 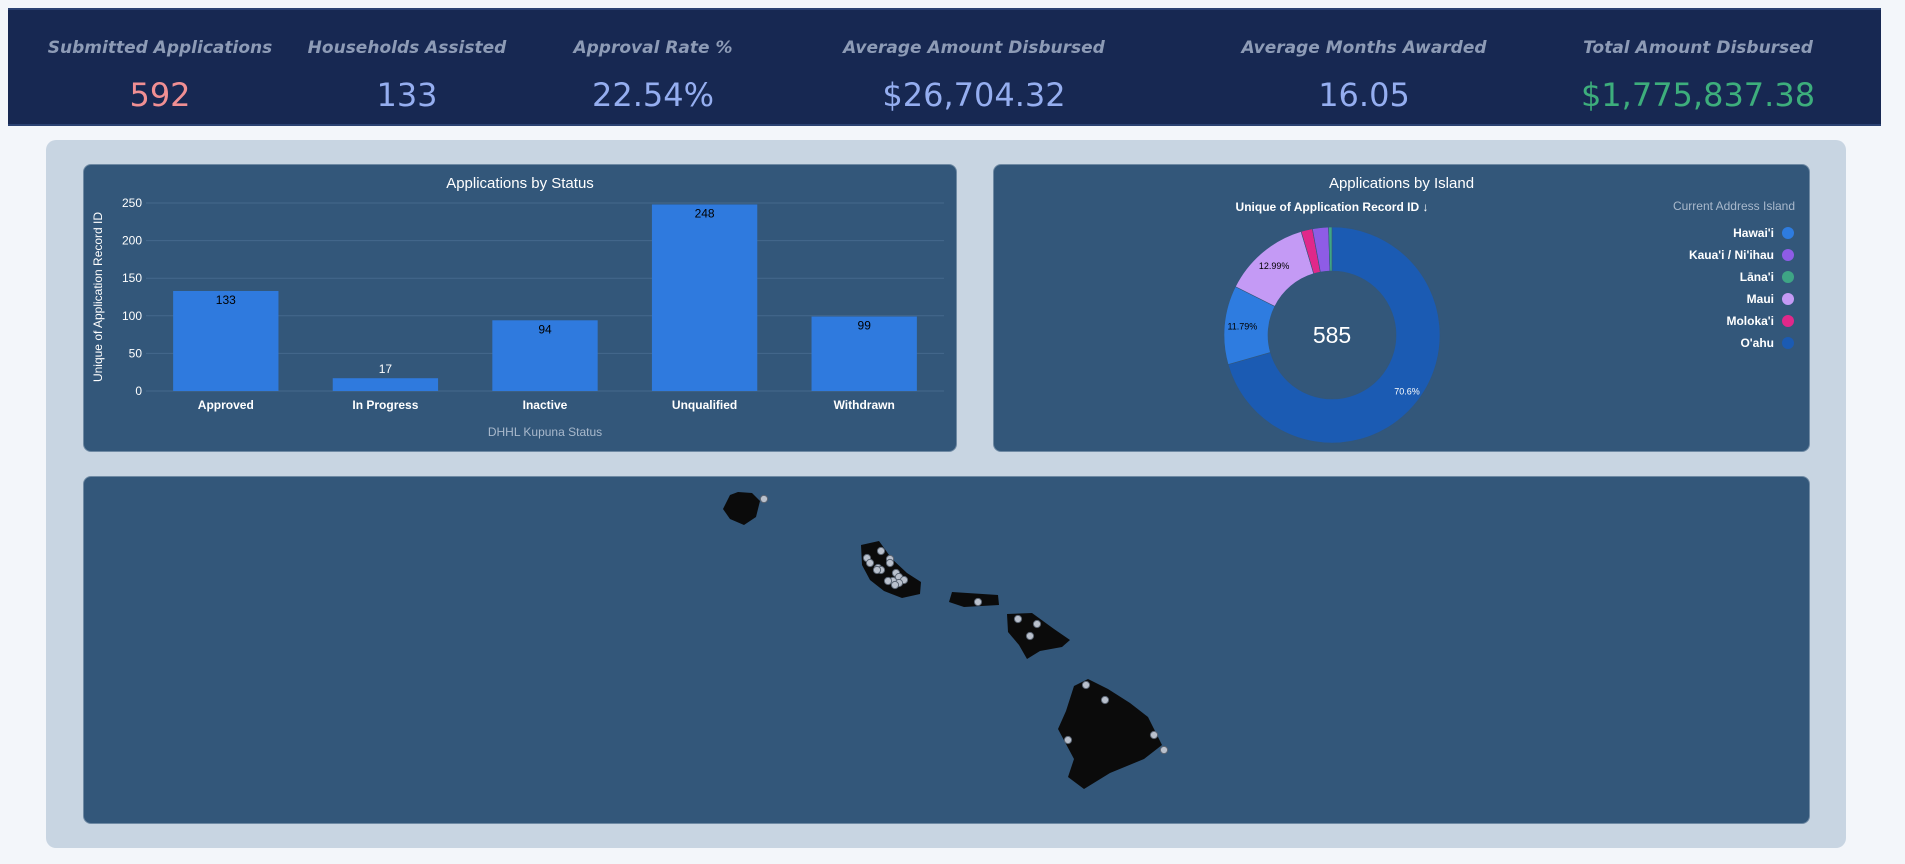 What do you see at coordinates (1242, 327) in the screenshot?
I see `slice-label: 11.79%` at bounding box center [1242, 327].